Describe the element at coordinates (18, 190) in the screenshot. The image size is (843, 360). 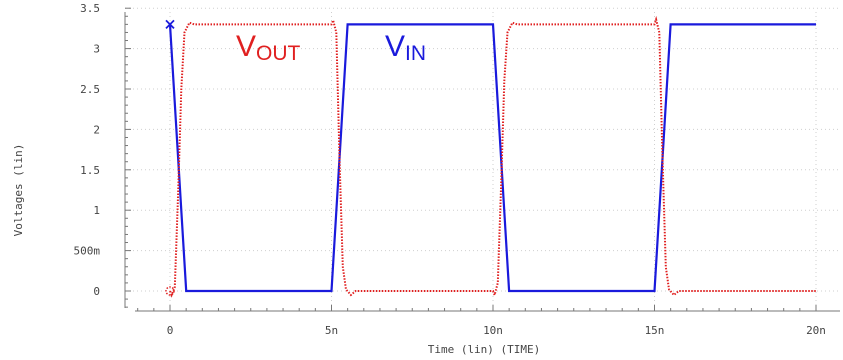
I see `y-axis-title: Voltages (lin)` at that location.